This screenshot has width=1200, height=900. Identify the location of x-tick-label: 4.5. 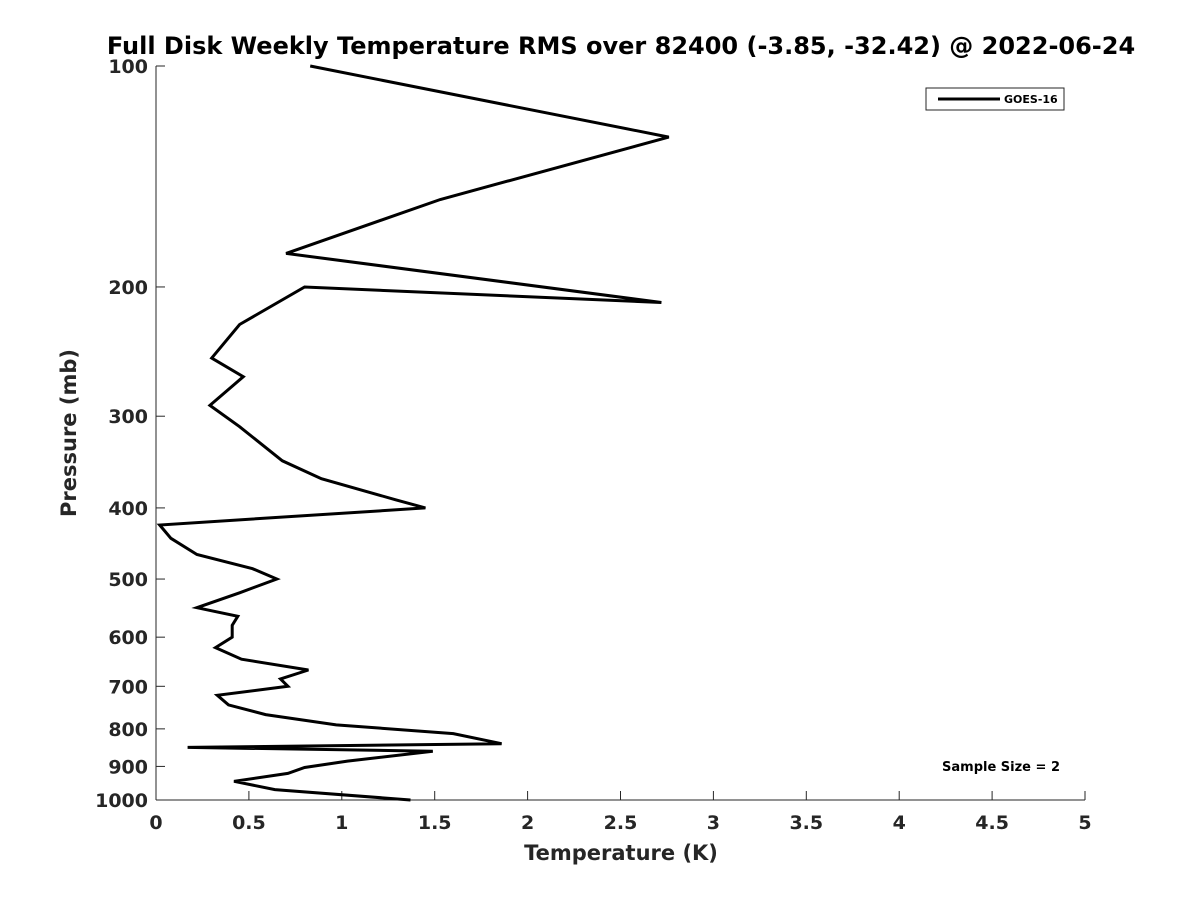
(992, 823).